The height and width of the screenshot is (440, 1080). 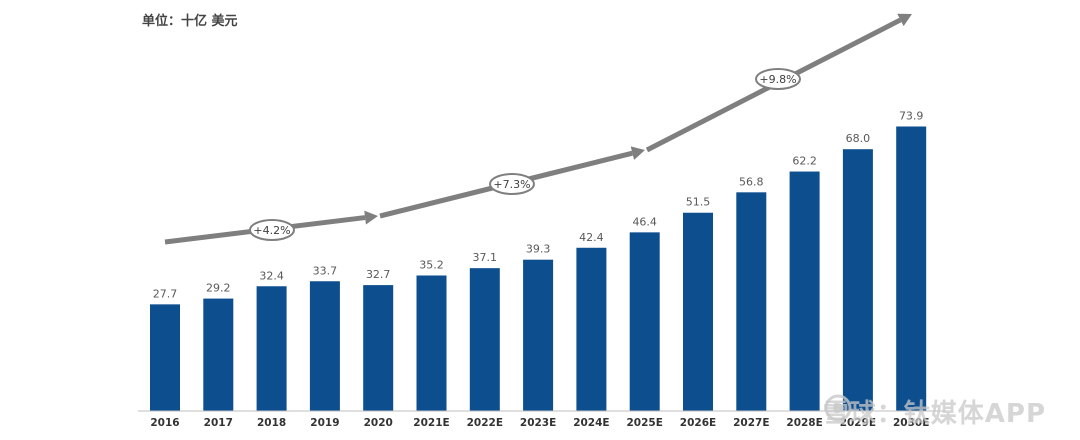 What do you see at coordinates (644, 423) in the screenshot?
I see `tick-label-2025E: 2025E` at bounding box center [644, 423].